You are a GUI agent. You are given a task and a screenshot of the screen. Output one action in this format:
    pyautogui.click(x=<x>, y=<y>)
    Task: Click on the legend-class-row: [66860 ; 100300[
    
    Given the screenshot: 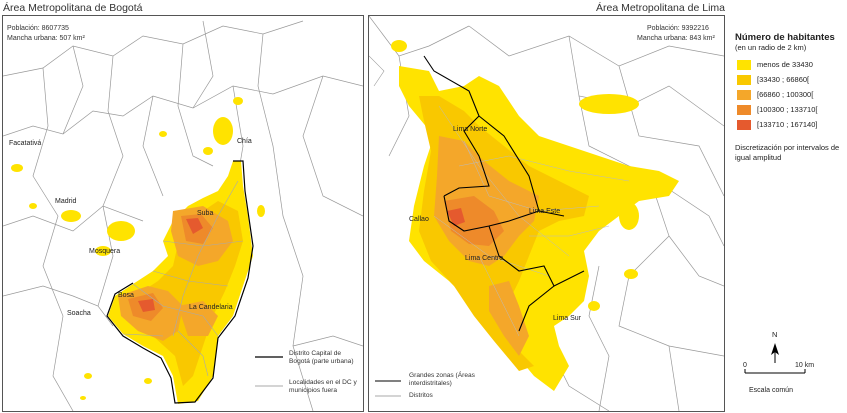 What is the action you would take?
    pyautogui.click(x=790, y=95)
    